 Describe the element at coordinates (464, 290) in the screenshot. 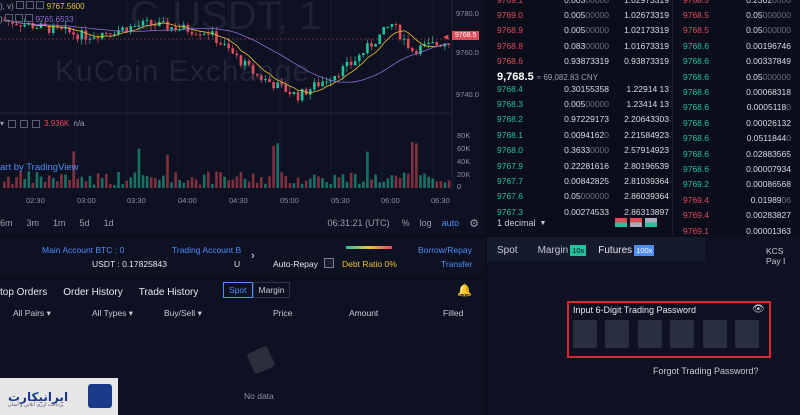

I see `bell-icon: 🔔` at that location.